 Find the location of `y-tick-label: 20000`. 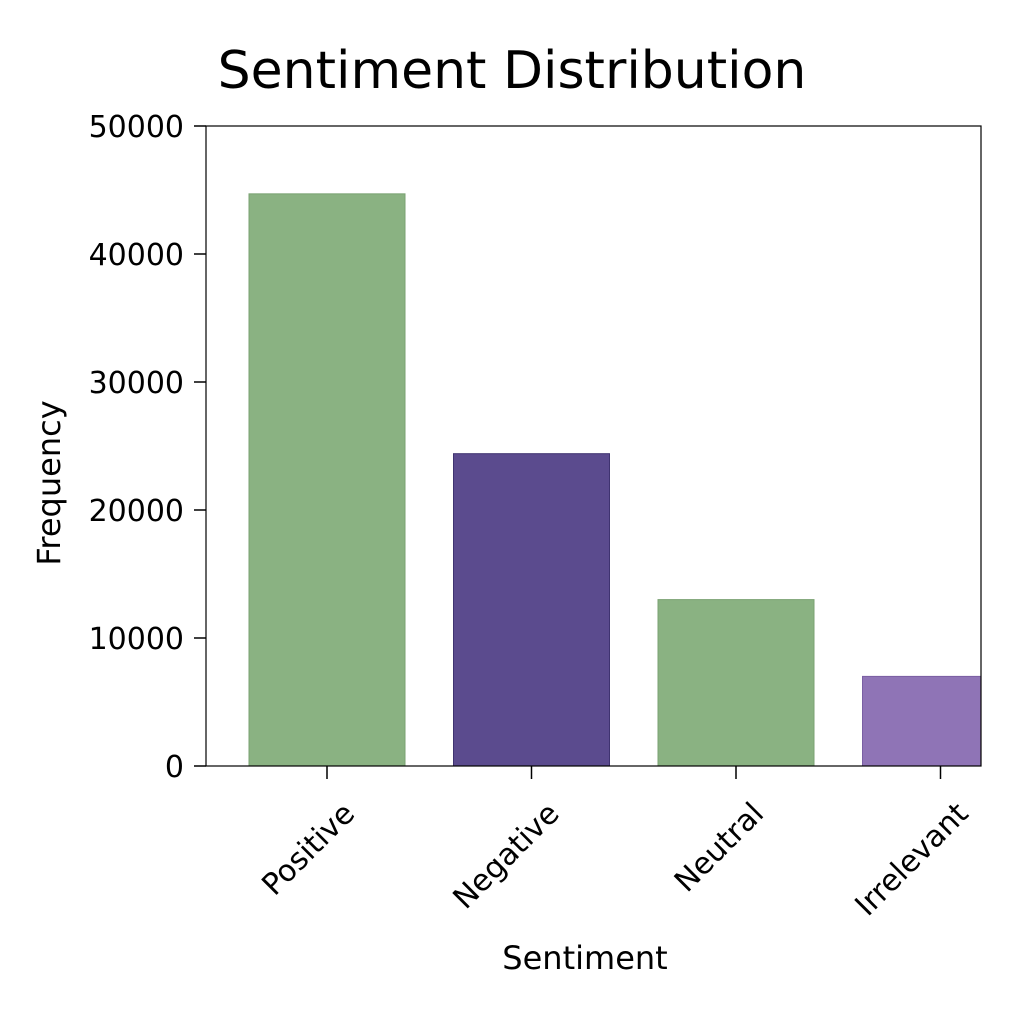

y-tick-label: 20000 is located at coordinates (136, 511).